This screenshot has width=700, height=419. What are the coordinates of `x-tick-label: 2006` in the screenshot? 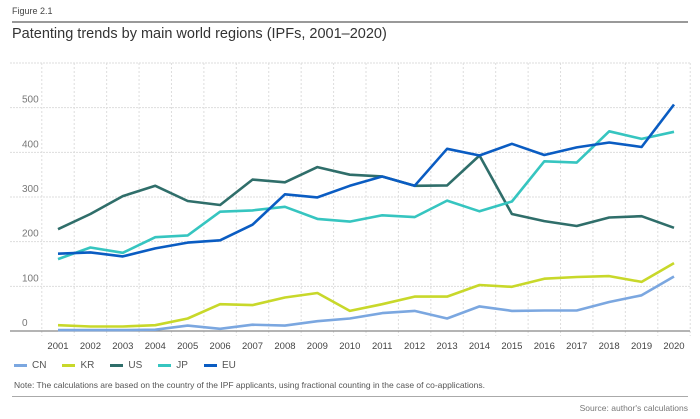 It's located at (220, 346).